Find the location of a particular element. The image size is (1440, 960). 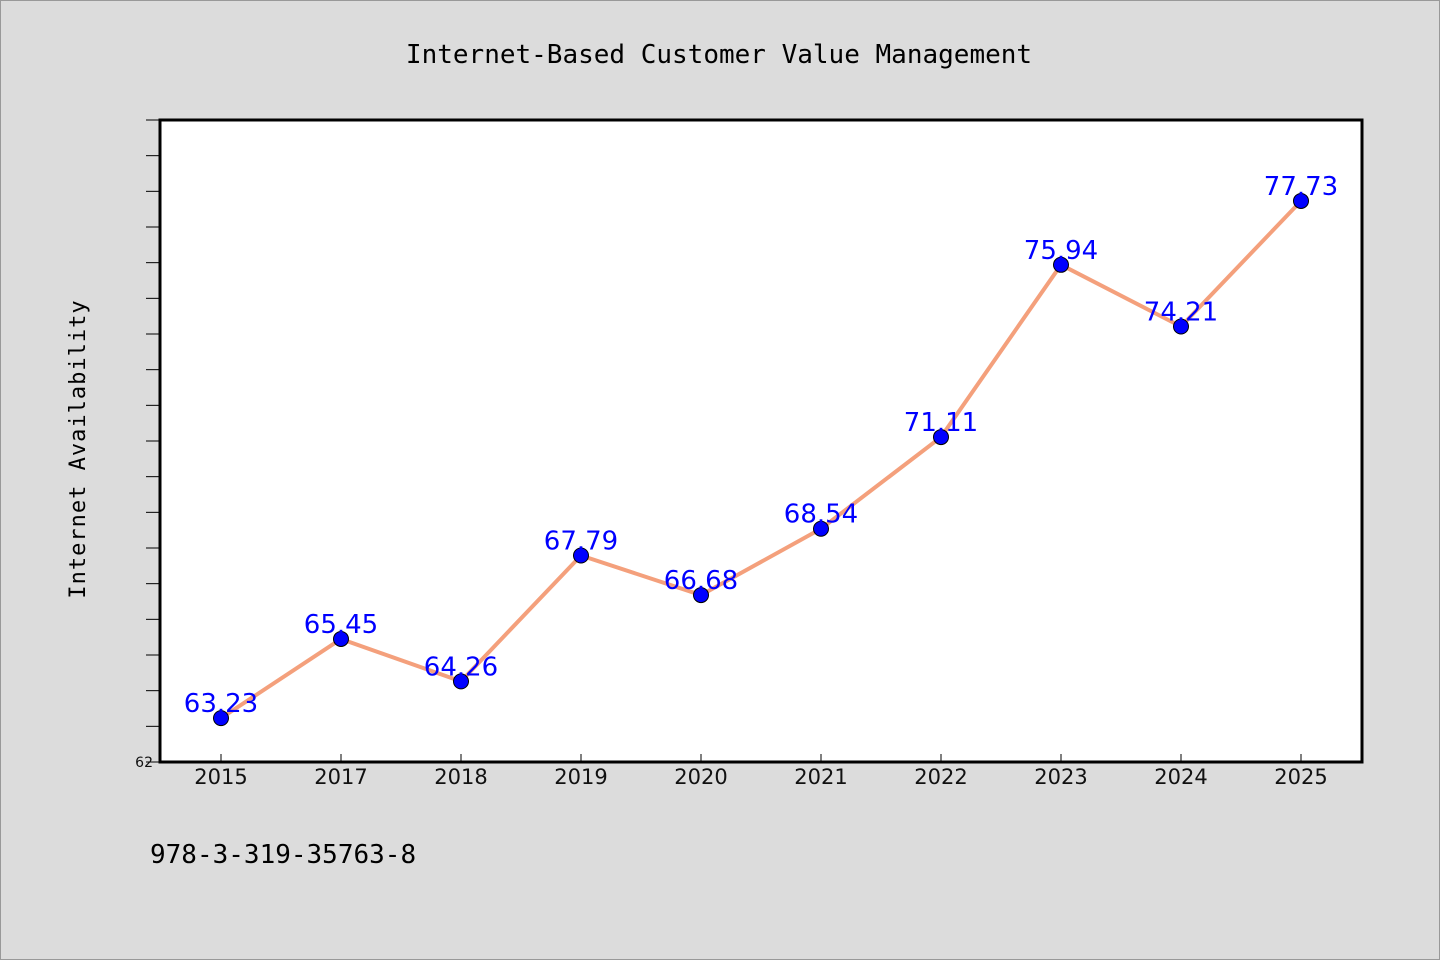

y-axis-label: Internet Availability is located at coordinates (78, 448).